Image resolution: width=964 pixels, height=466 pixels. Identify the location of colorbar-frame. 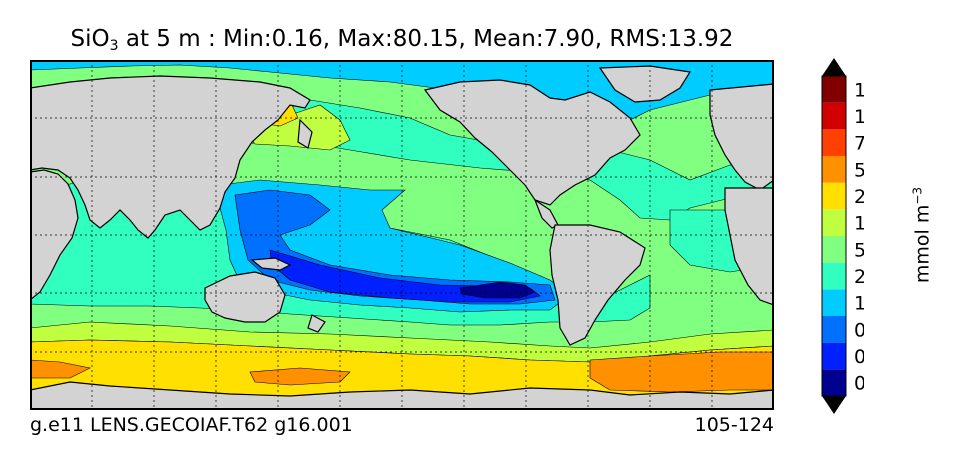
(834, 236).